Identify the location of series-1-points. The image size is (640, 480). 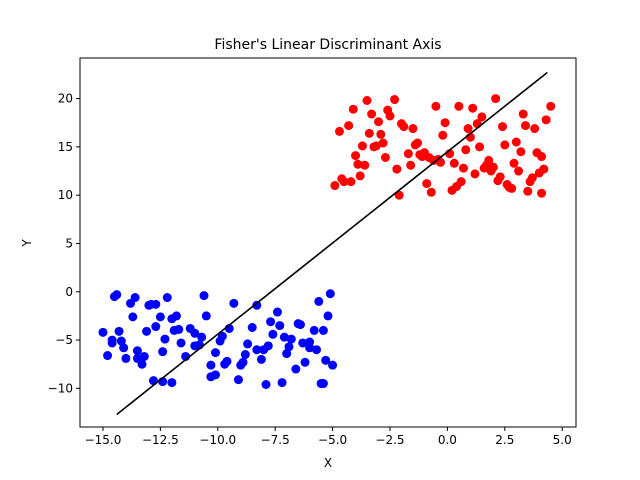
(443, 147).